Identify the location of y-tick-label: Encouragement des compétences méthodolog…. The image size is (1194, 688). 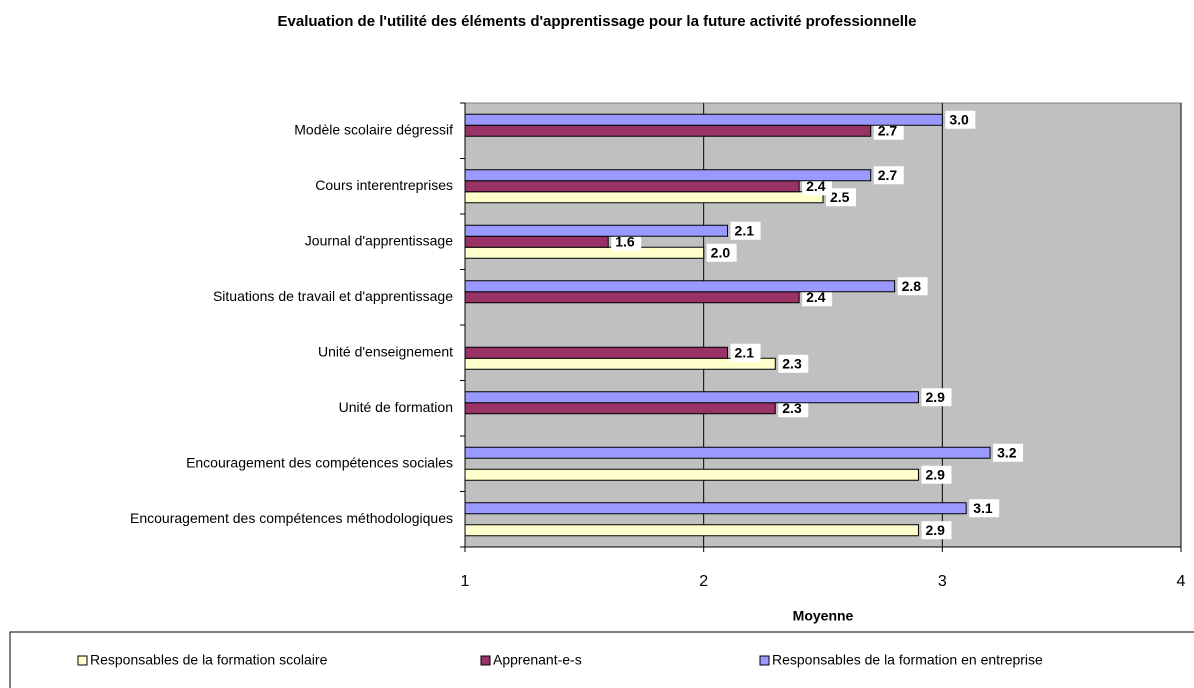
(291, 518).